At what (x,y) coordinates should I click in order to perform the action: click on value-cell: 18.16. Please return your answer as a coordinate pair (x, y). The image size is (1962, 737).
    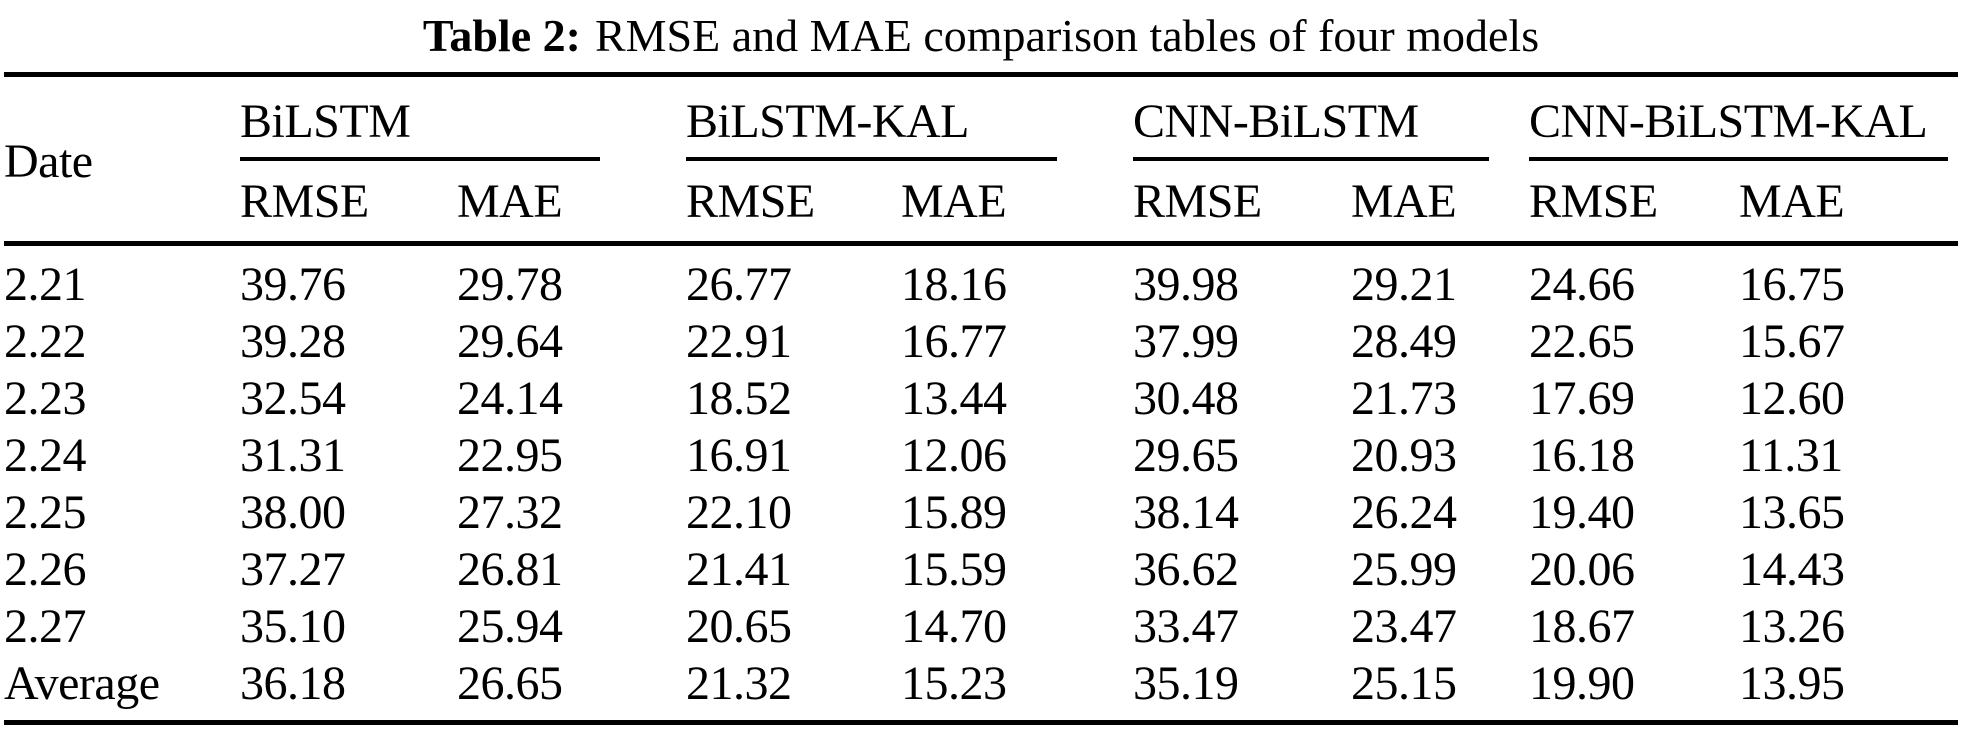
    Looking at the image, I should click on (954, 284).